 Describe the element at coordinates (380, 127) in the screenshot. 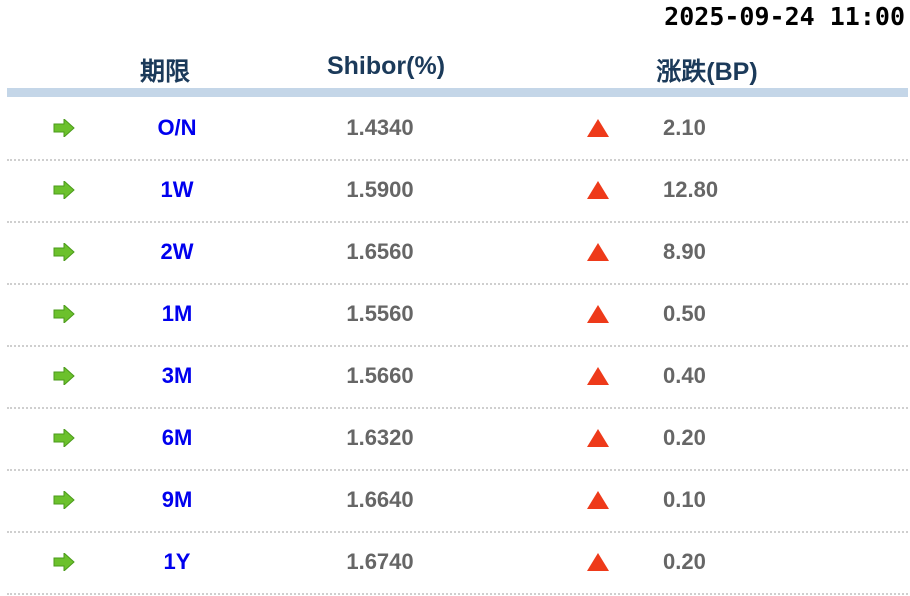

I see `rate-value: 1.4340` at that location.